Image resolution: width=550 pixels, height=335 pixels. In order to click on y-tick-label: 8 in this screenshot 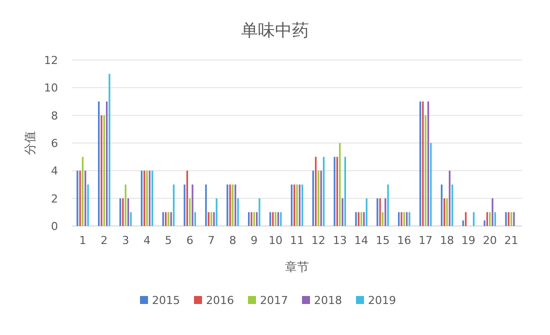, I will do `click(54, 115)`.